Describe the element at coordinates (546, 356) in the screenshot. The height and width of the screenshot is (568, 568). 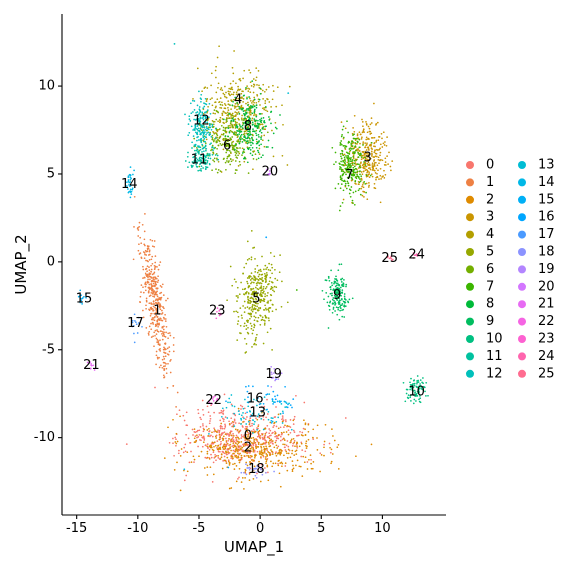
I see `legend-label-24: 24` at that location.